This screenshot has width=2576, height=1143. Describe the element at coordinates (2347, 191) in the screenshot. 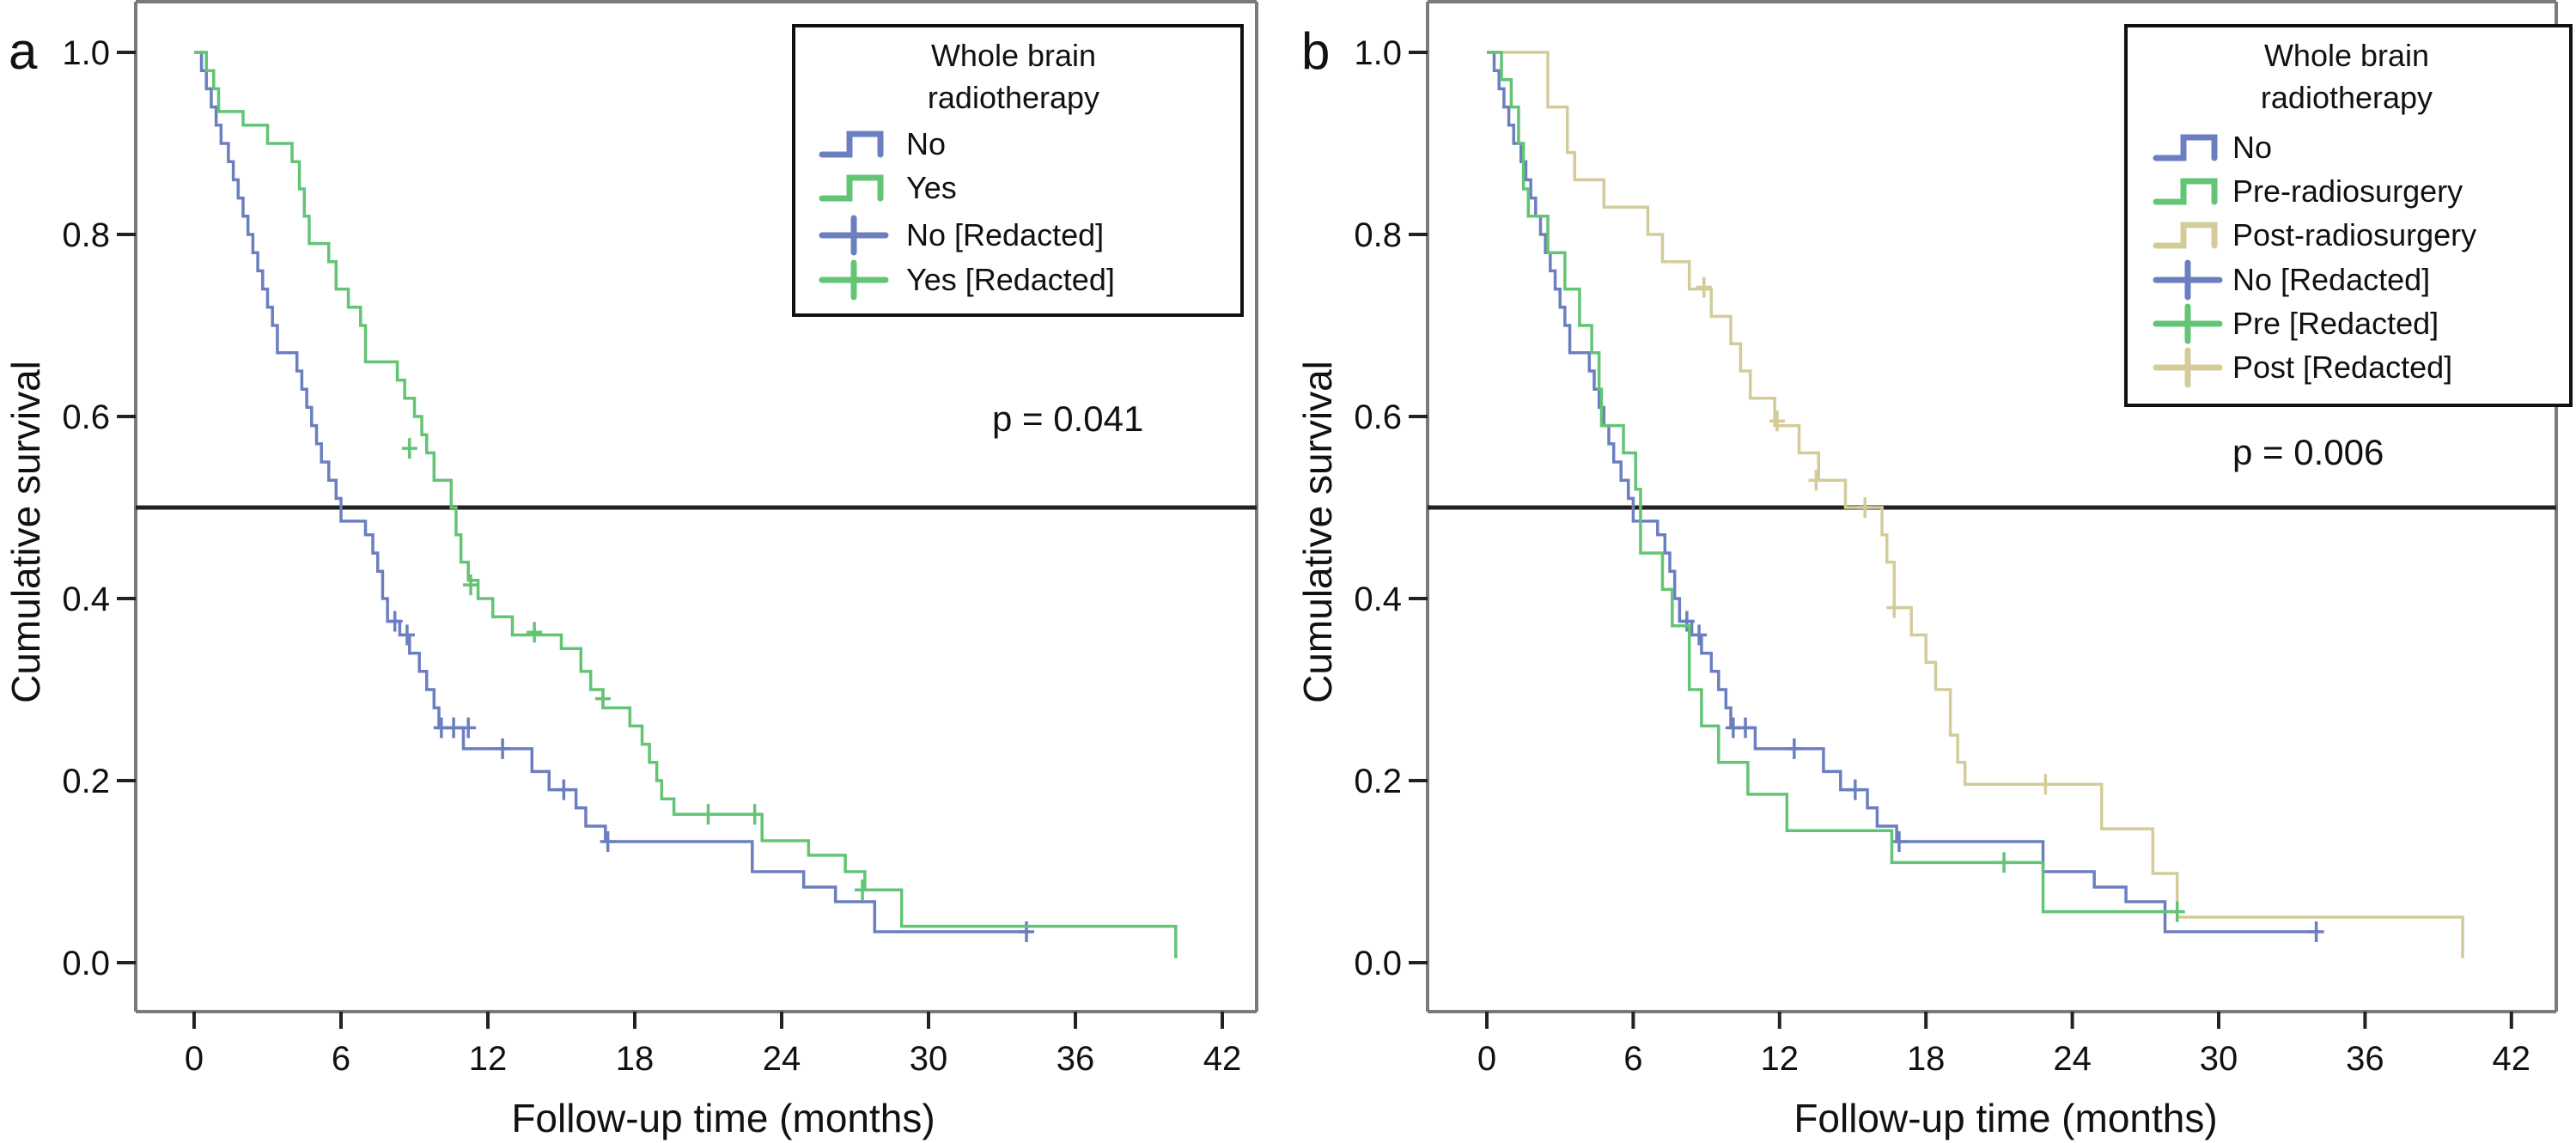

I see `legend-entry-label: Pre-radiosurgery` at that location.